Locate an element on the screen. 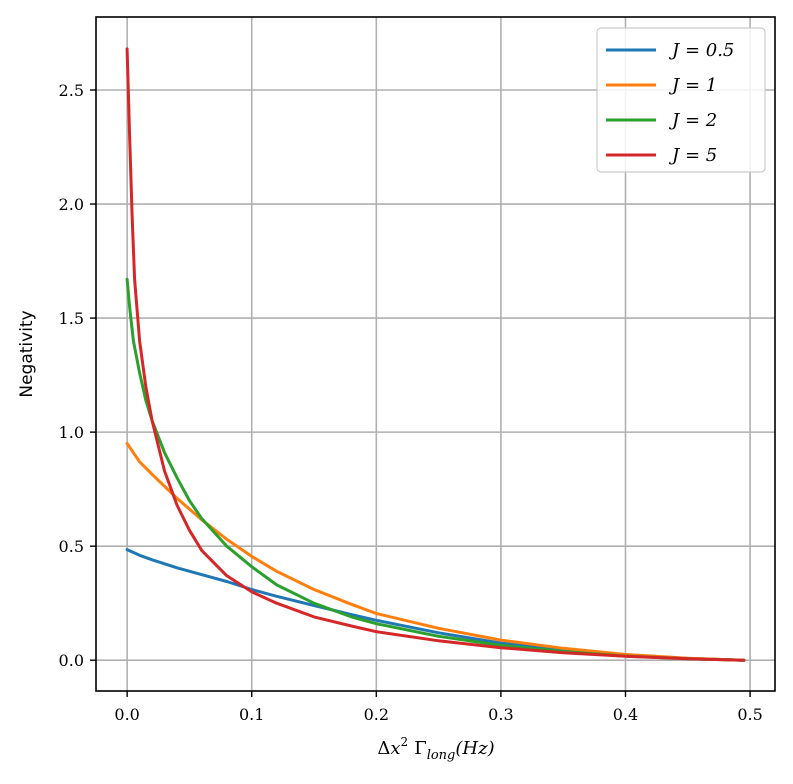 The height and width of the screenshot is (784, 793). y-tick-label: 2.5 is located at coordinates (71, 90).